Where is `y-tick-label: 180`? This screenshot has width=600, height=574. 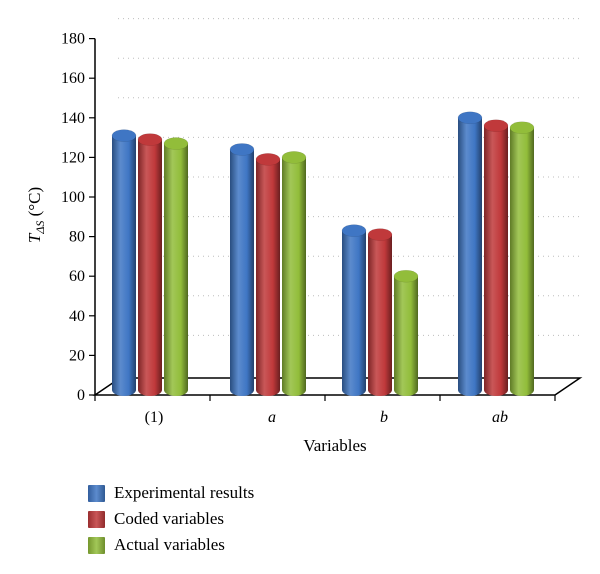
y-tick-label: 180 is located at coordinates (73, 39).